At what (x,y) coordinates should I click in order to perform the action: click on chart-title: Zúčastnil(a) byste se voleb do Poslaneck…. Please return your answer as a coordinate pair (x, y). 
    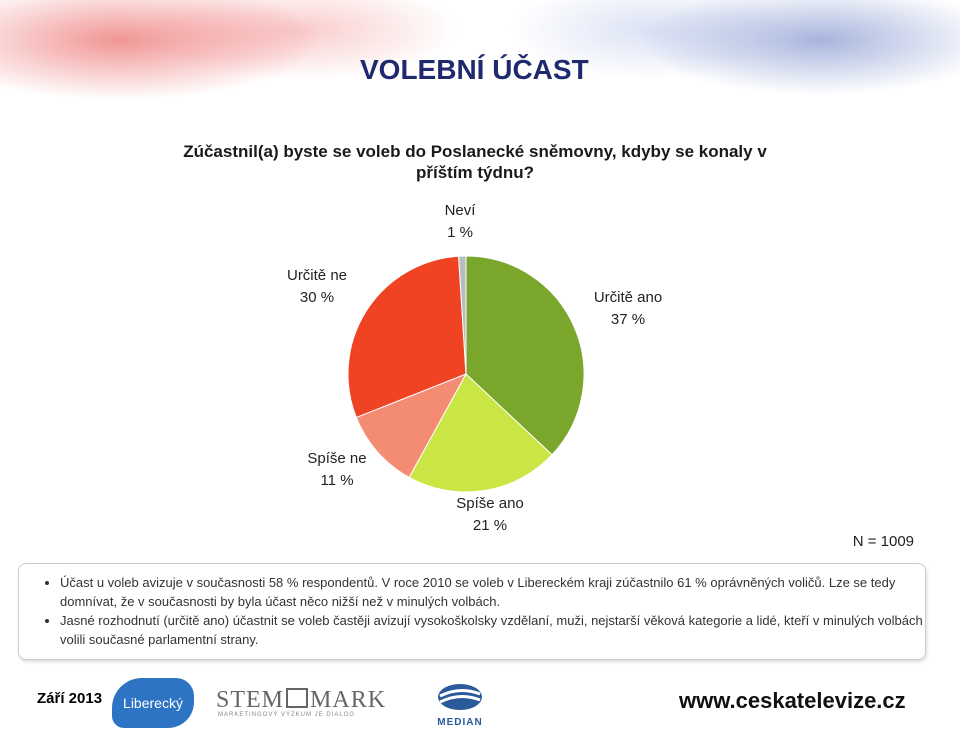
    Looking at the image, I should click on (475, 162).